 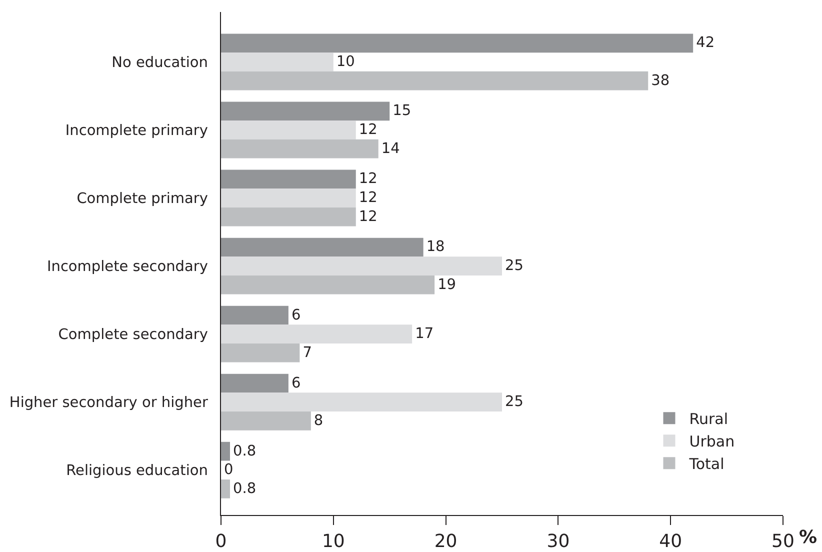 What do you see at coordinates (160, 63) in the screenshot?
I see `y-tick-label: No education` at bounding box center [160, 63].